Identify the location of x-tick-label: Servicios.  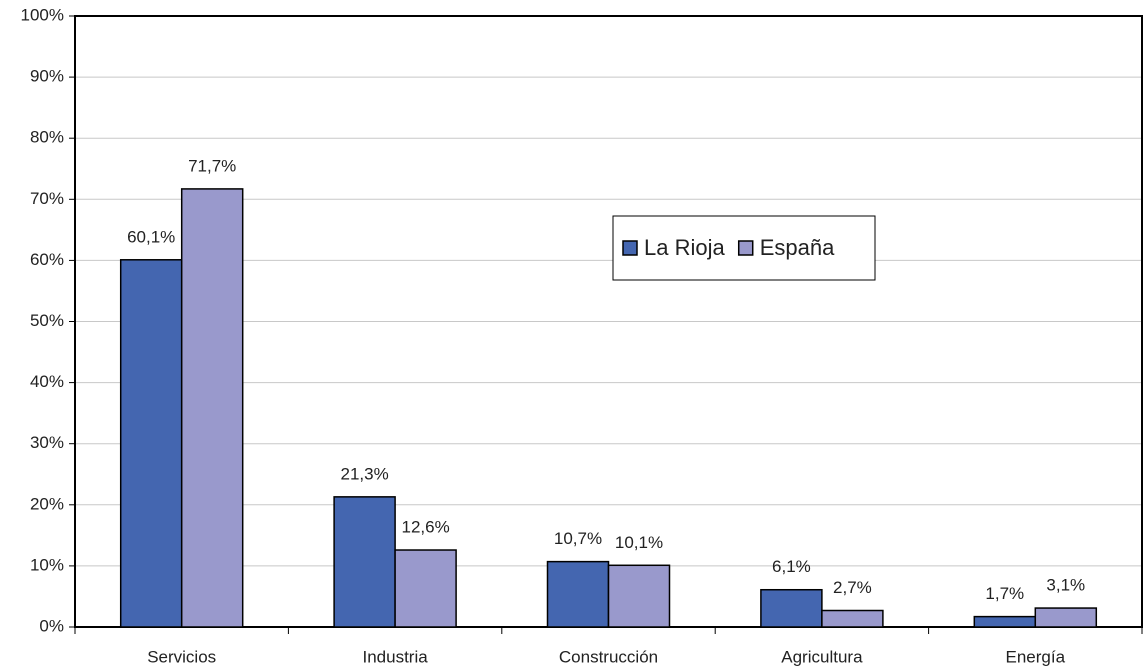
(181, 656).